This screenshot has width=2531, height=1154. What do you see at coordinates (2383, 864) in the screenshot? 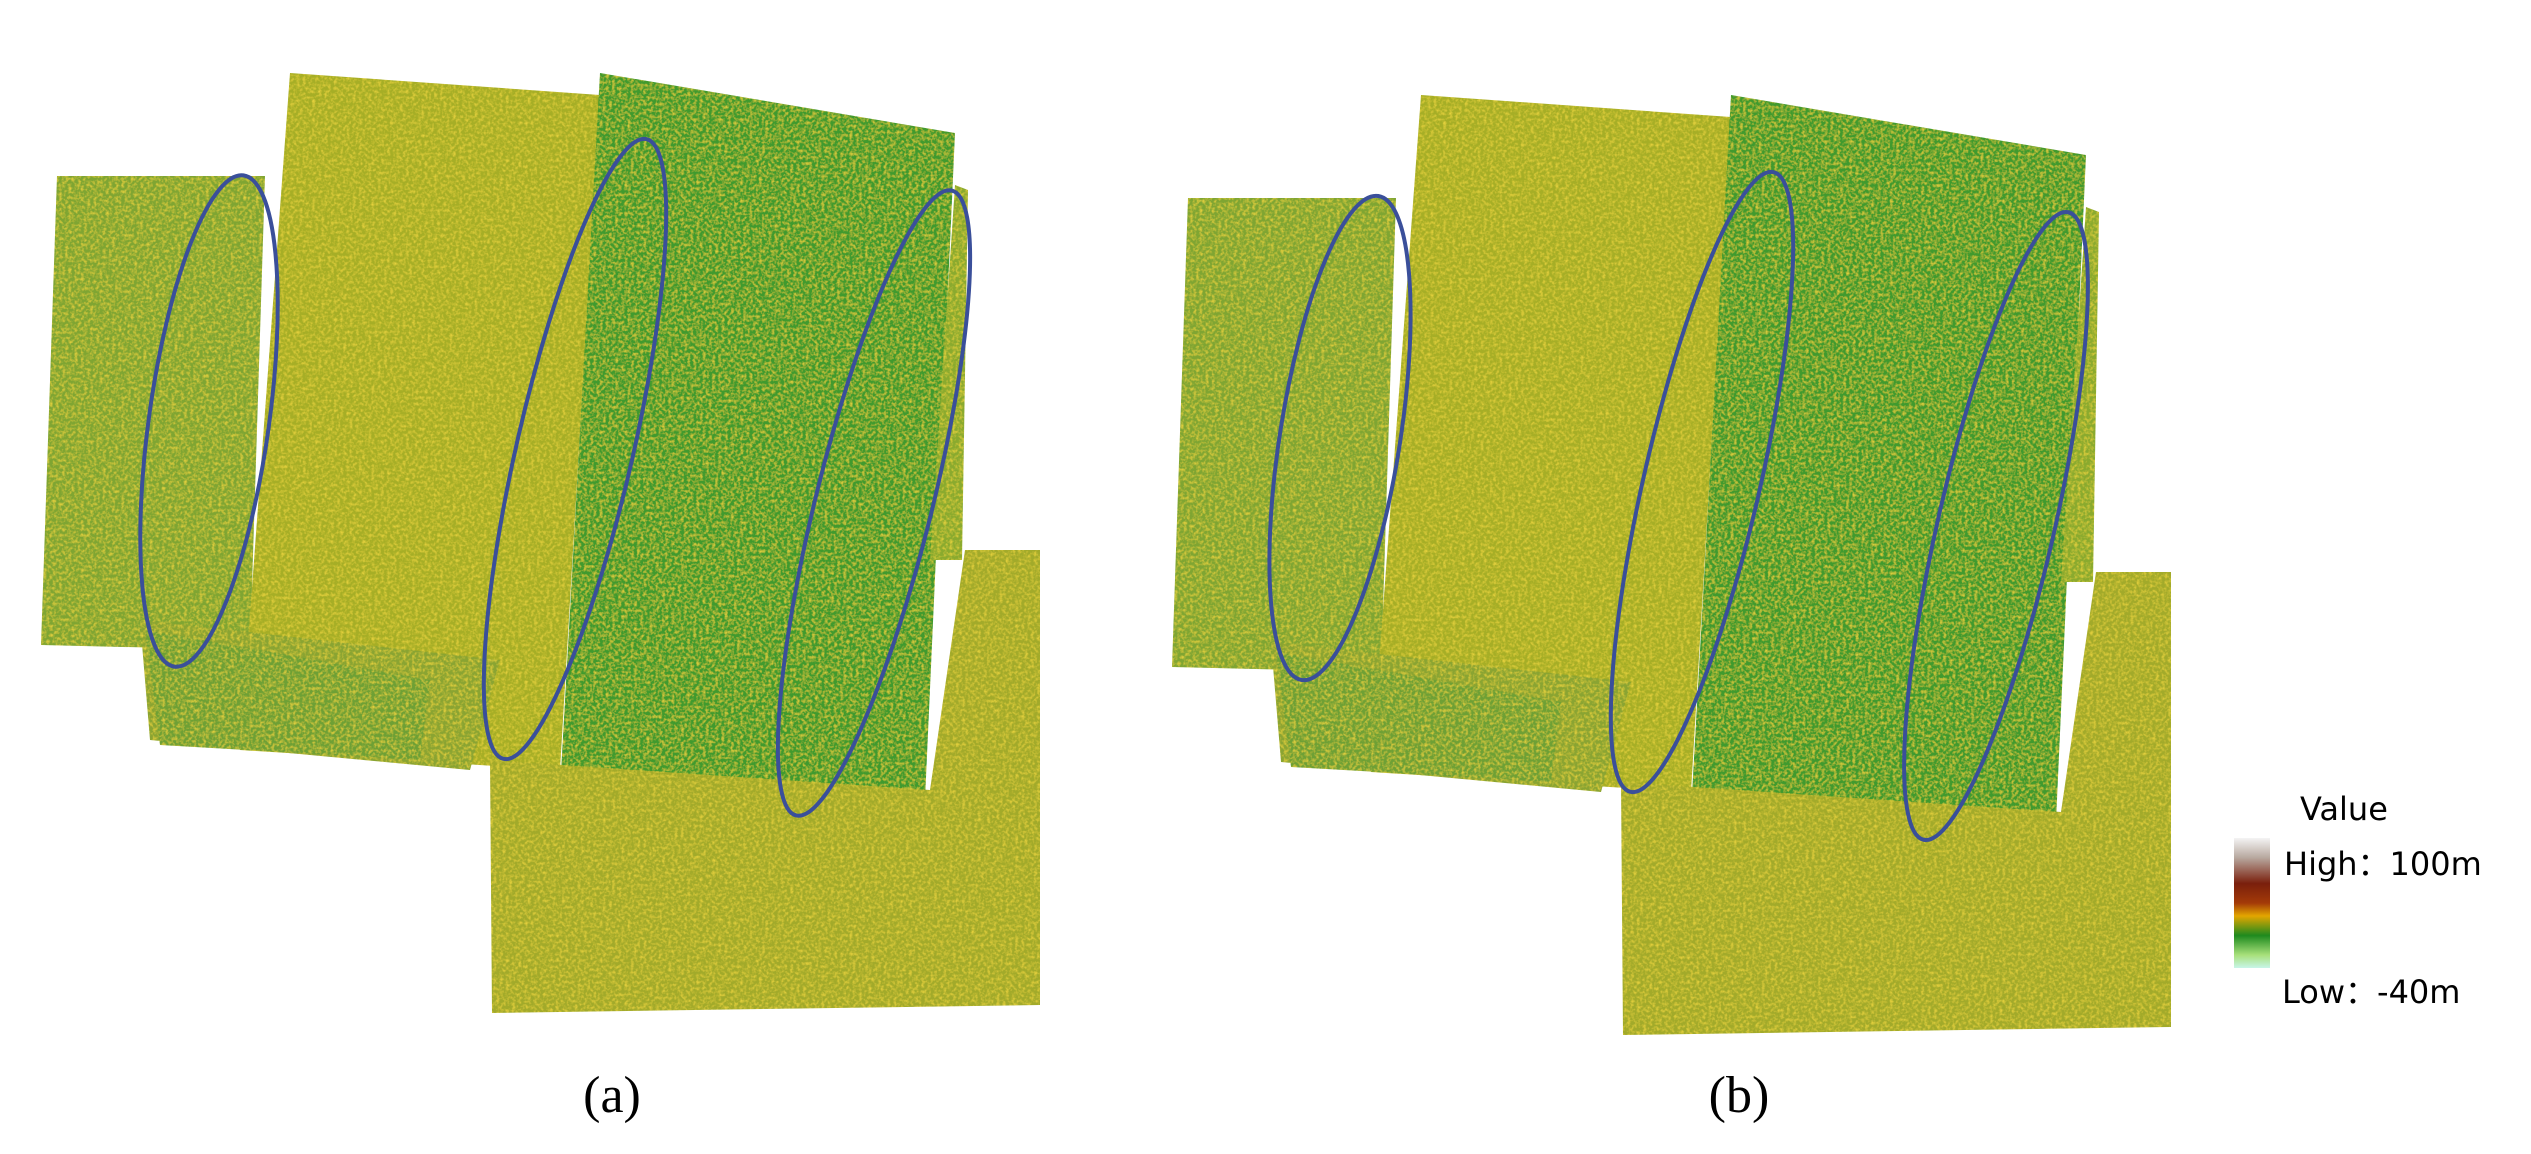
I see `legend-high: High：100m` at bounding box center [2383, 864].